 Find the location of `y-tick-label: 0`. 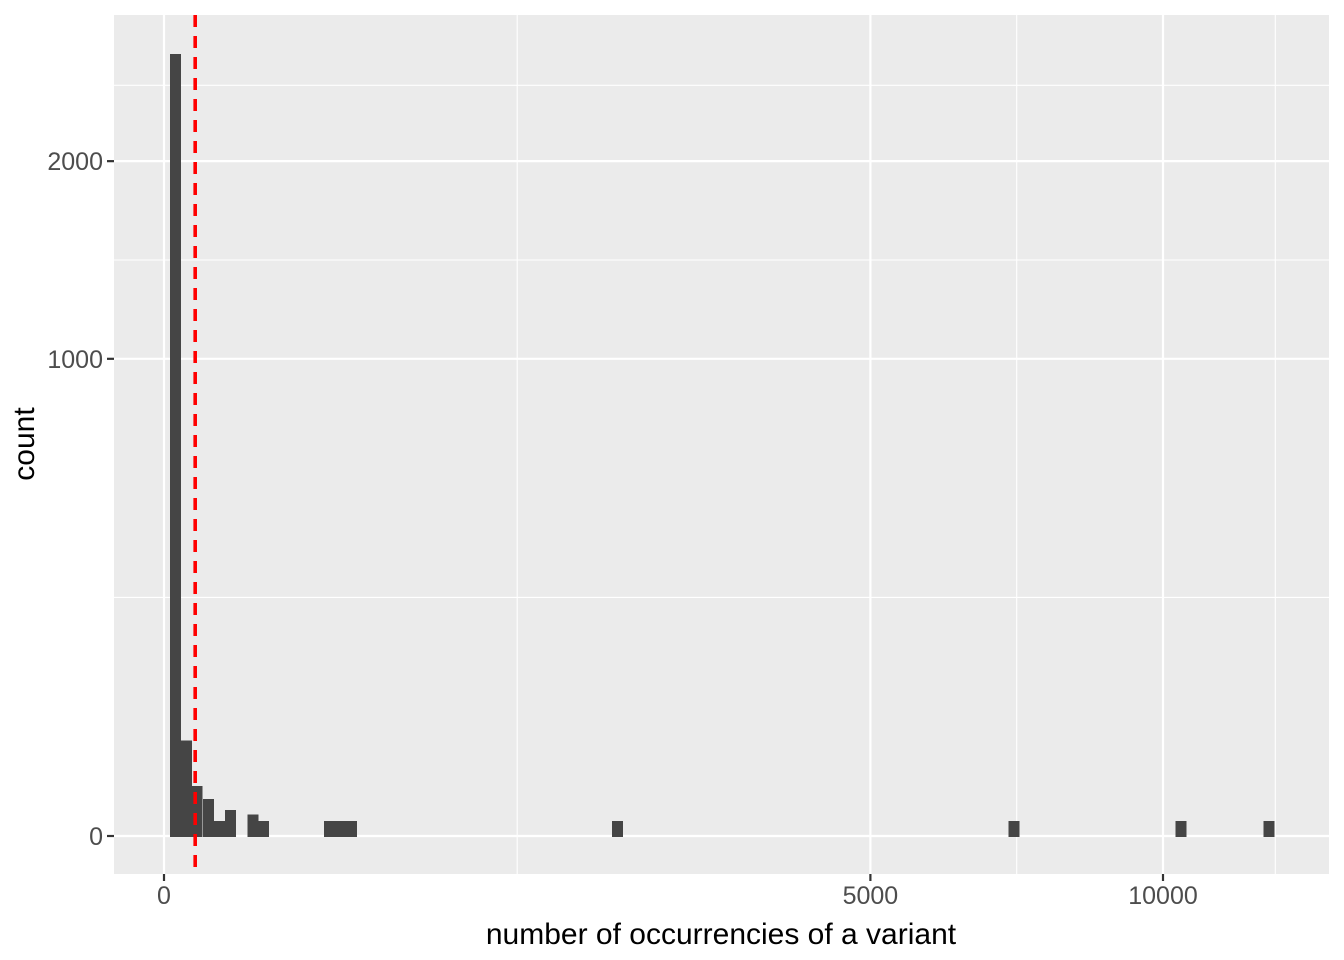

y-tick-label: 0 is located at coordinates (96, 837).